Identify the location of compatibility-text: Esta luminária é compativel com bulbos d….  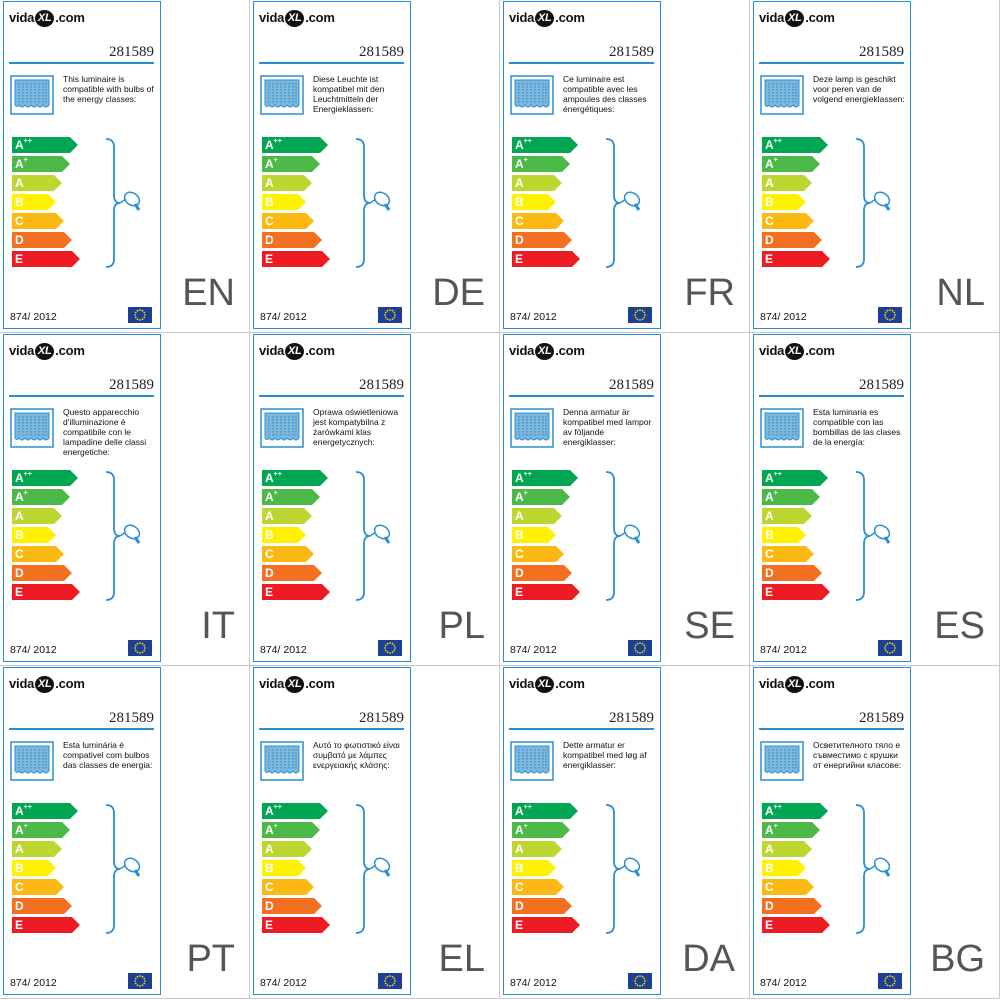
(108, 755).